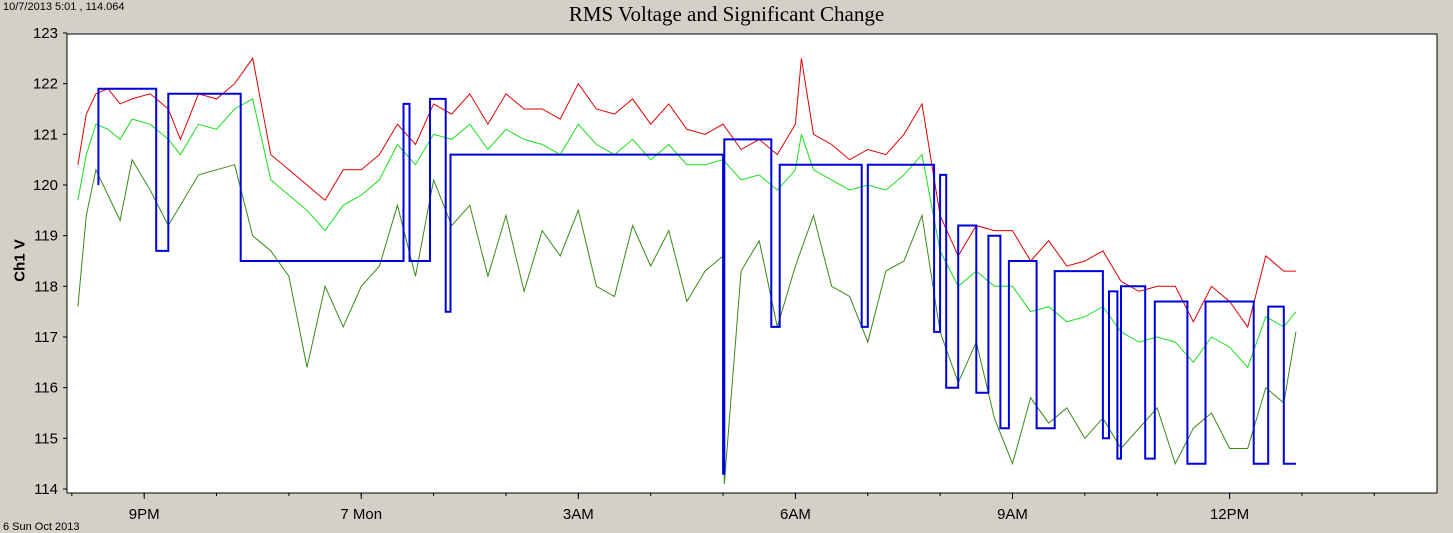  Describe the element at coordinates (41, 527) in the screenshot. I see `date-label: 6 Sun Oct 2013` at that location.